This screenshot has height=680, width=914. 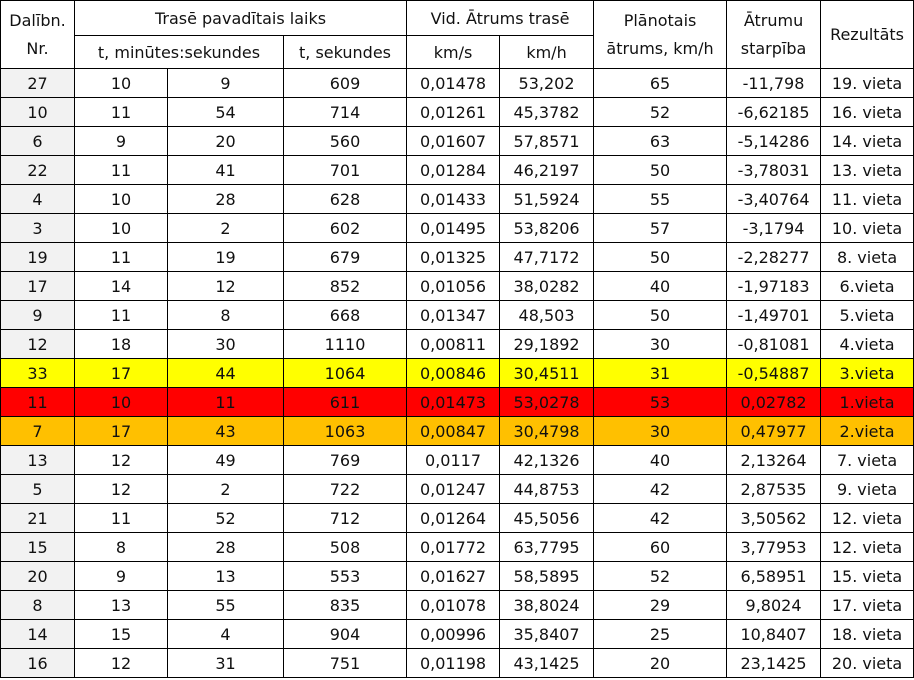 What do you see at coordinates (547, 576) in the screenshot?
I see `cell-speed-kmh: 58,5895` at bounding box center [547, 576].